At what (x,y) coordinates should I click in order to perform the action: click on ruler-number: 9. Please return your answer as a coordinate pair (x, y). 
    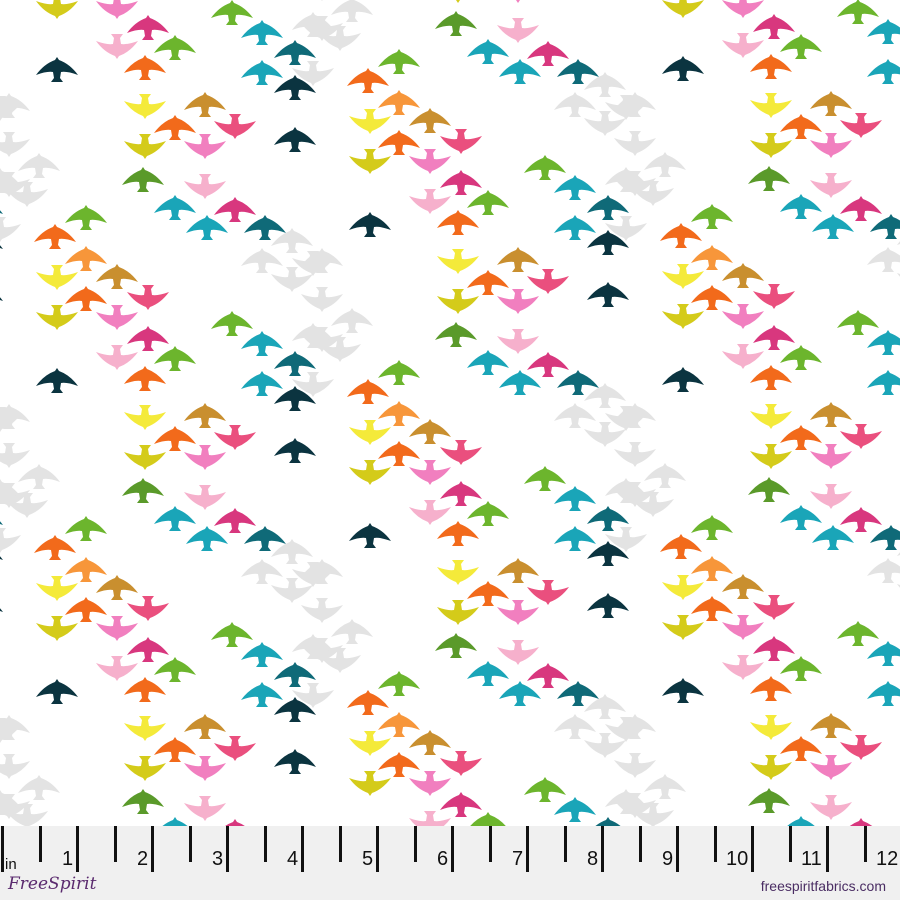
    Looking at the image, I should click on (668, 859).